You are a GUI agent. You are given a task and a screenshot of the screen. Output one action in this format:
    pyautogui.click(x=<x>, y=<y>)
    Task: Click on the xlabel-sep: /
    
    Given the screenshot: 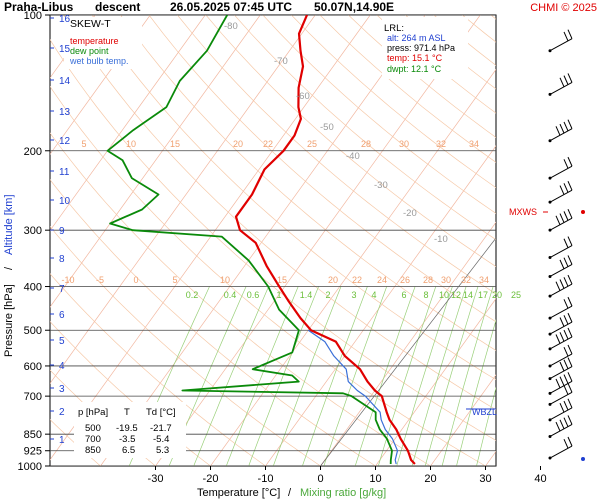 What is the action you would take?
    pyautogui.click(x=290, y=493)
    